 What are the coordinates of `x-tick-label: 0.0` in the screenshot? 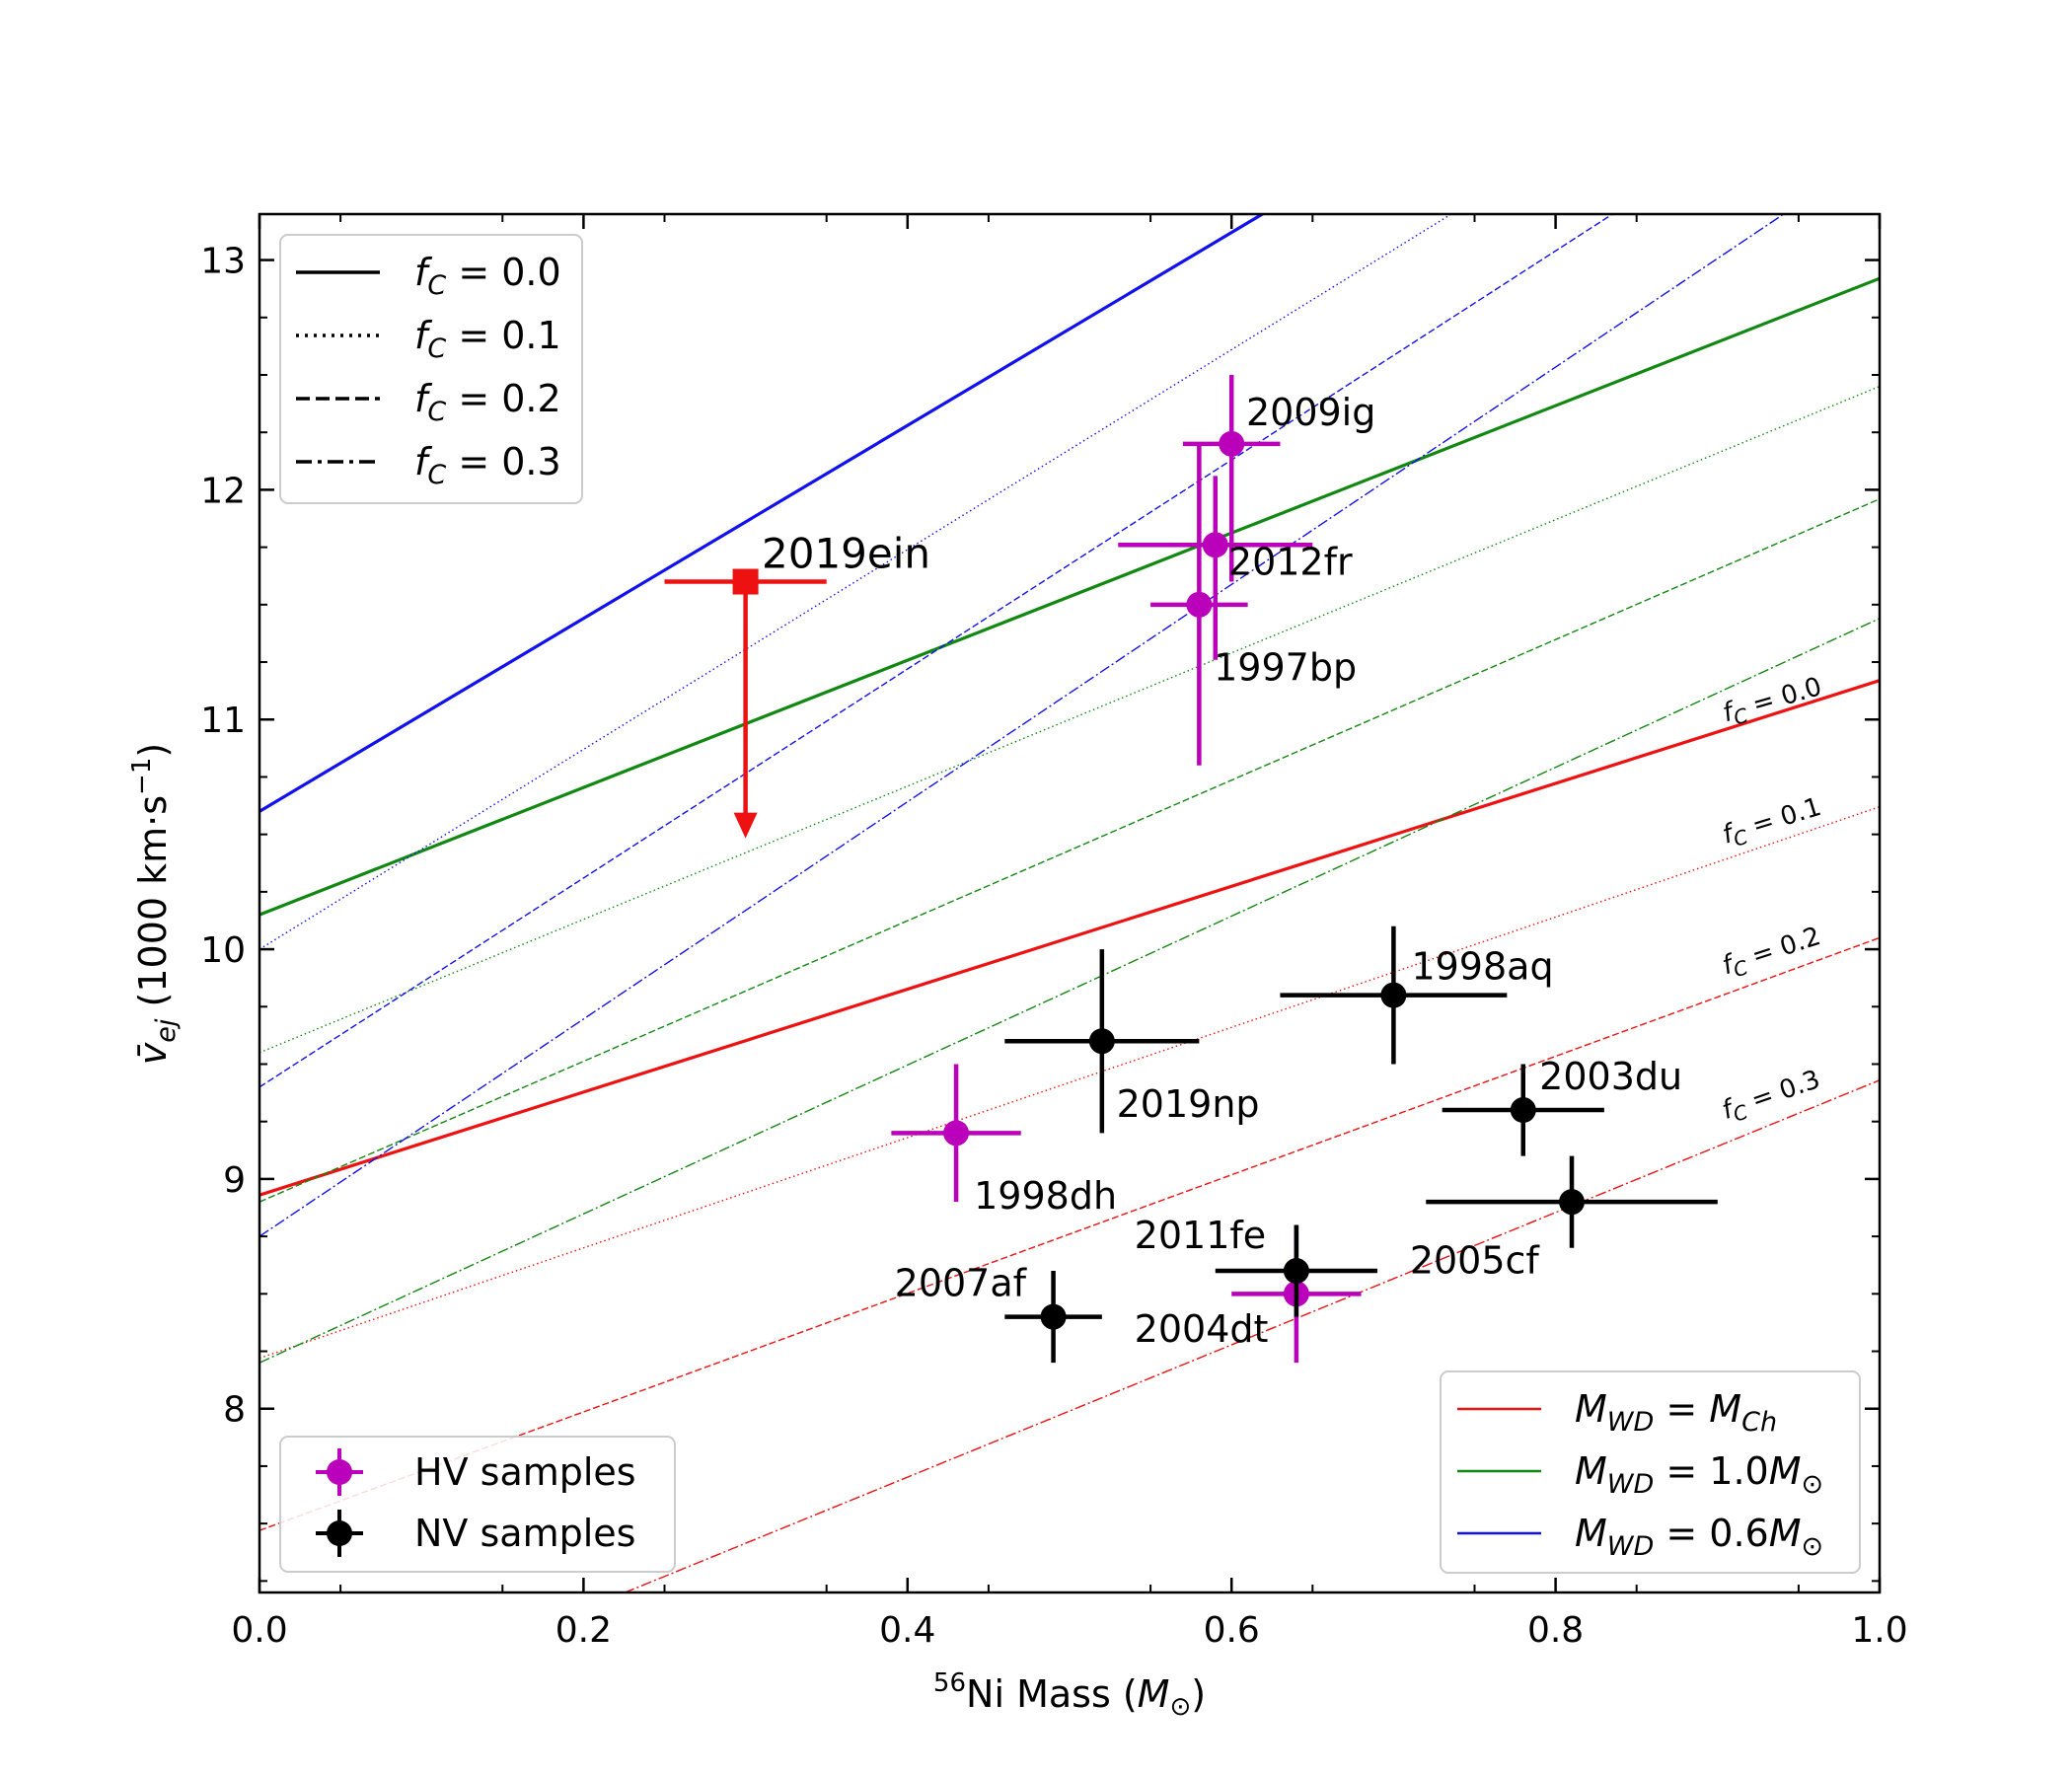 It's located at (259, 1631).